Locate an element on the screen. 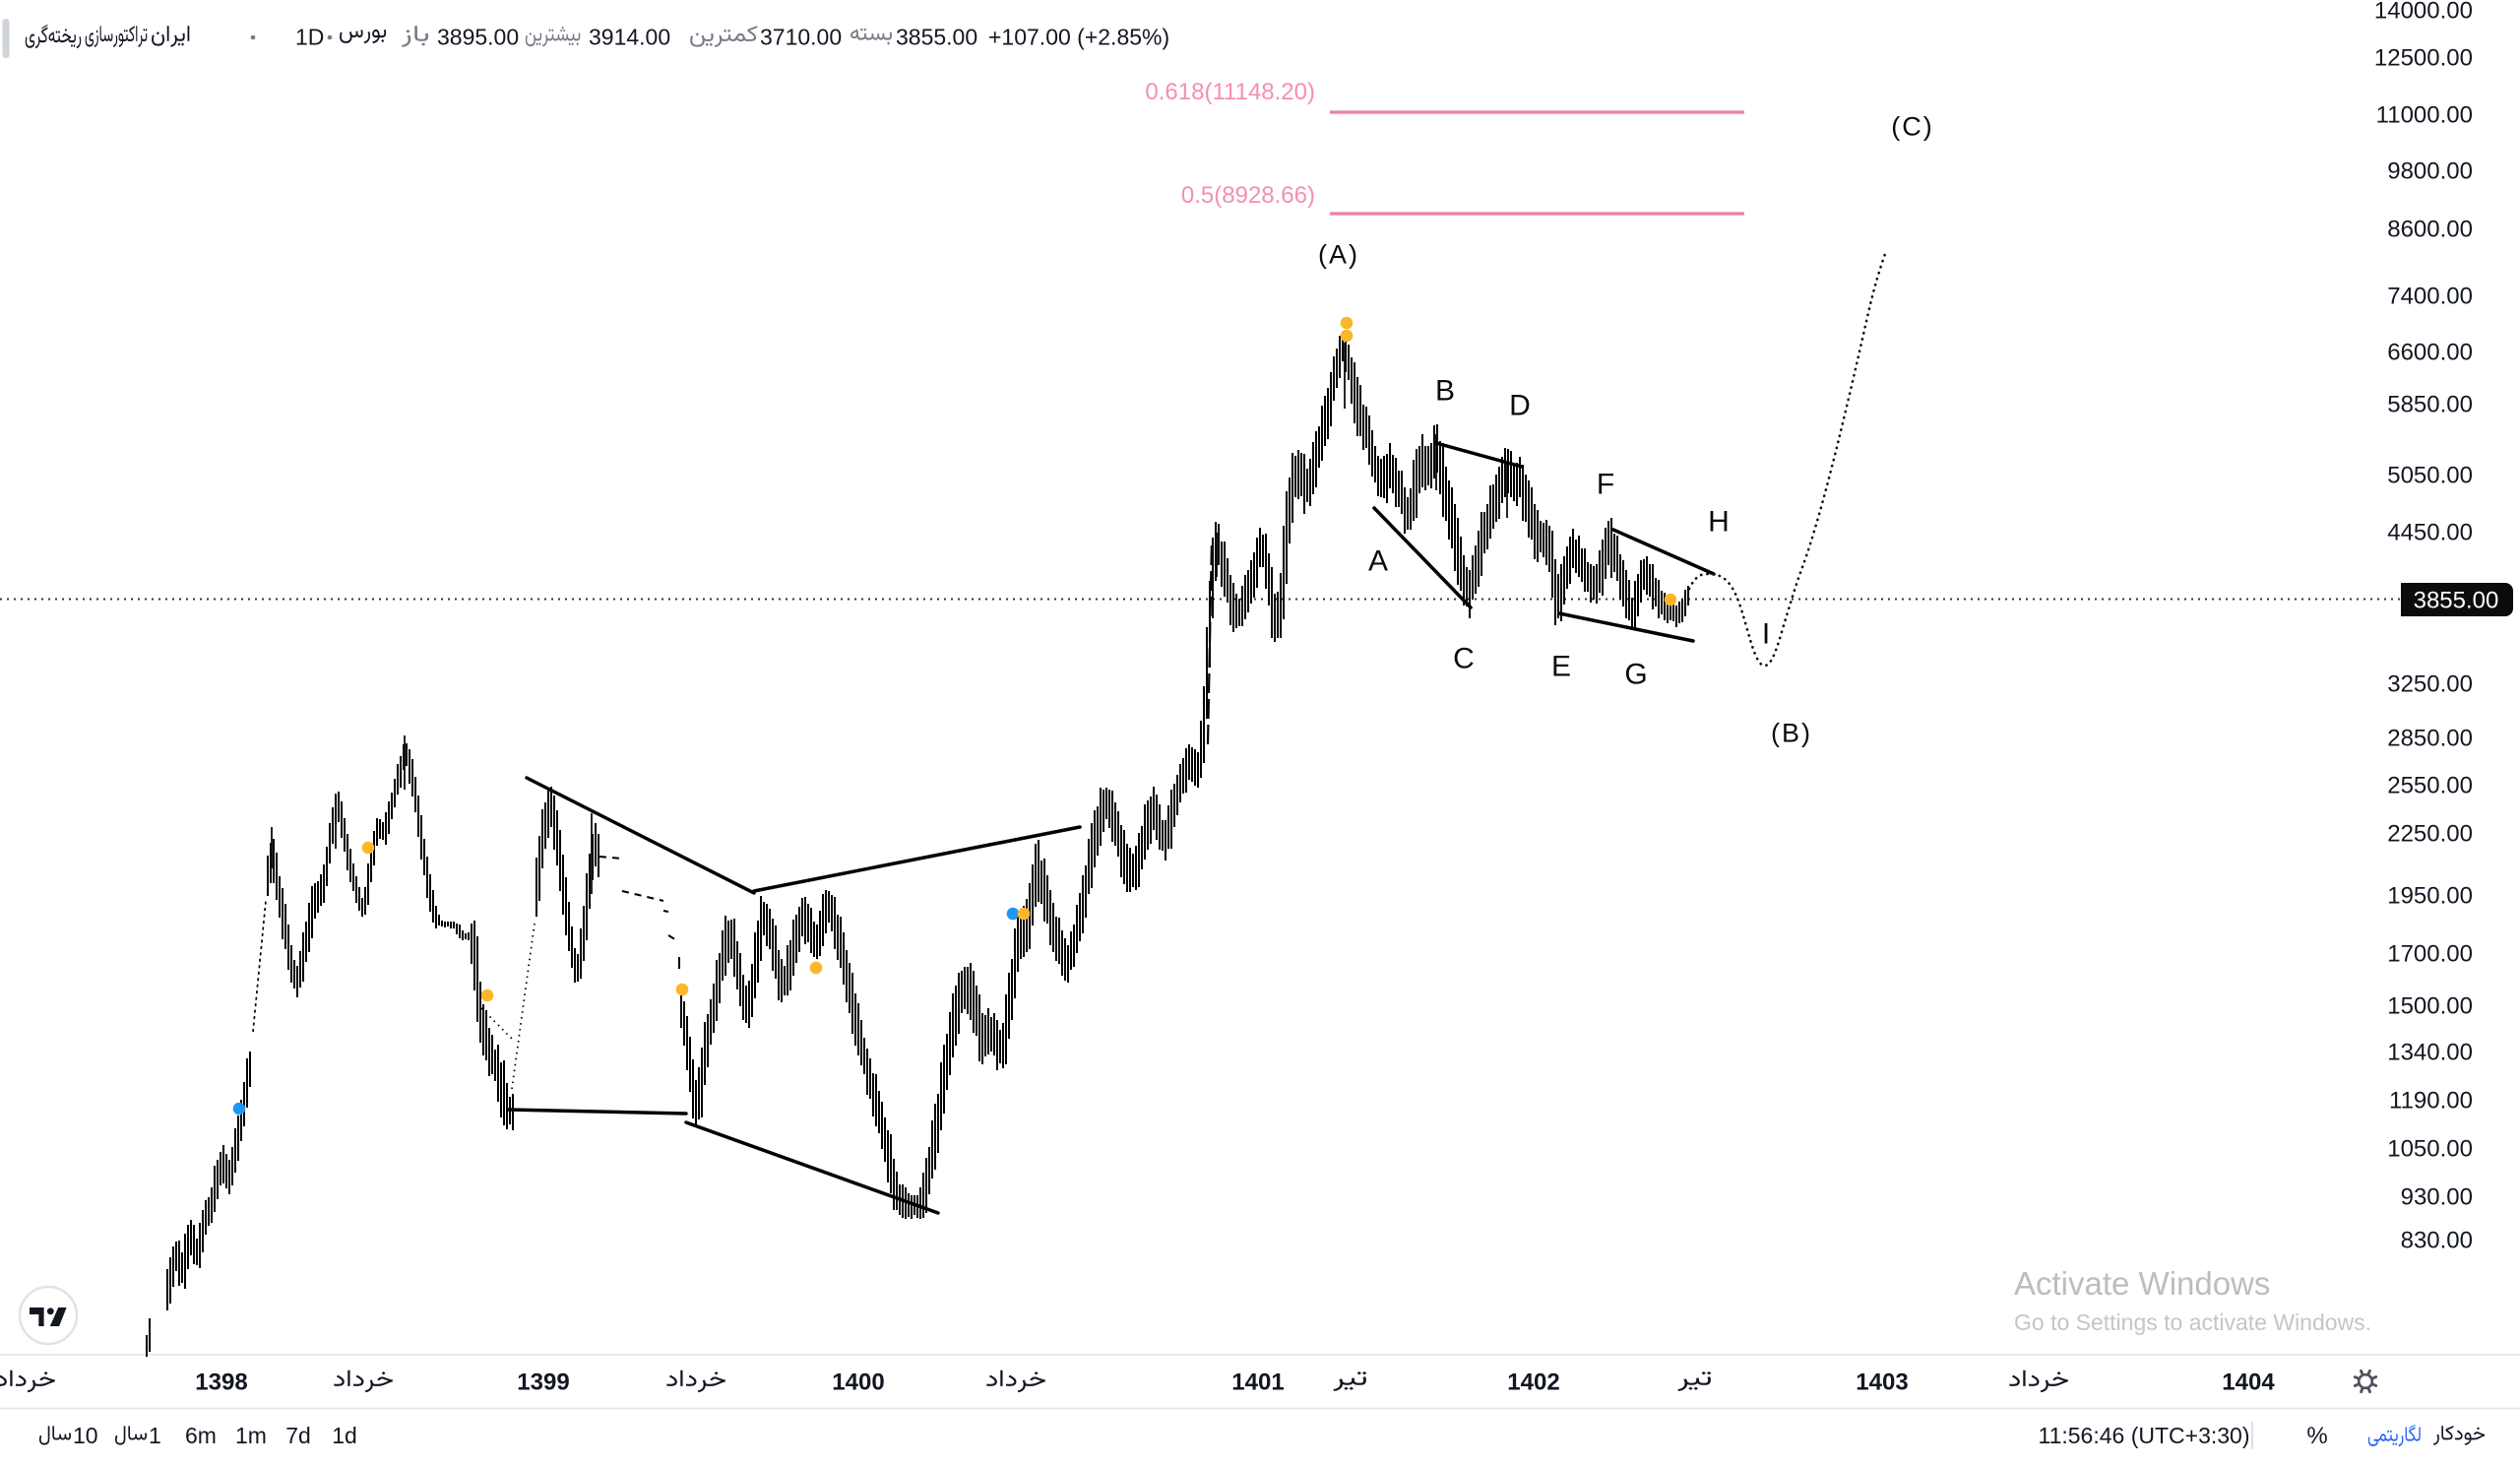 The height and width of the screenshot is (1467, 2520). svg-text: 5850.00 is located at coordinates (2430, 405).